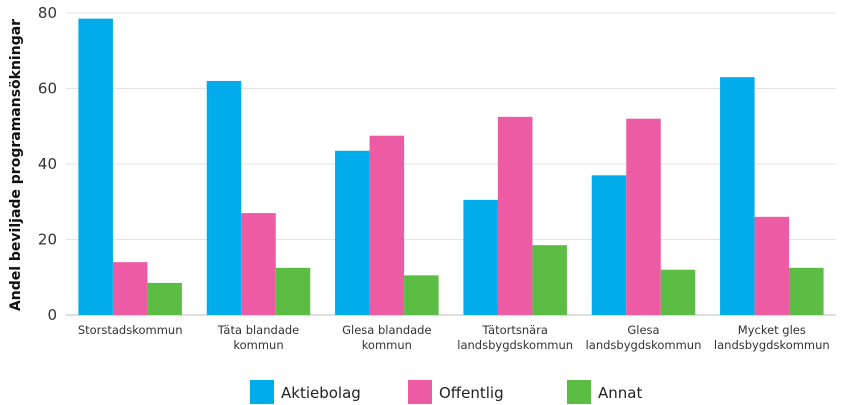 The height and width of the screenshot is (405, 841). I want to click on x-category-line: Tätortsnära, so click(514, 330).